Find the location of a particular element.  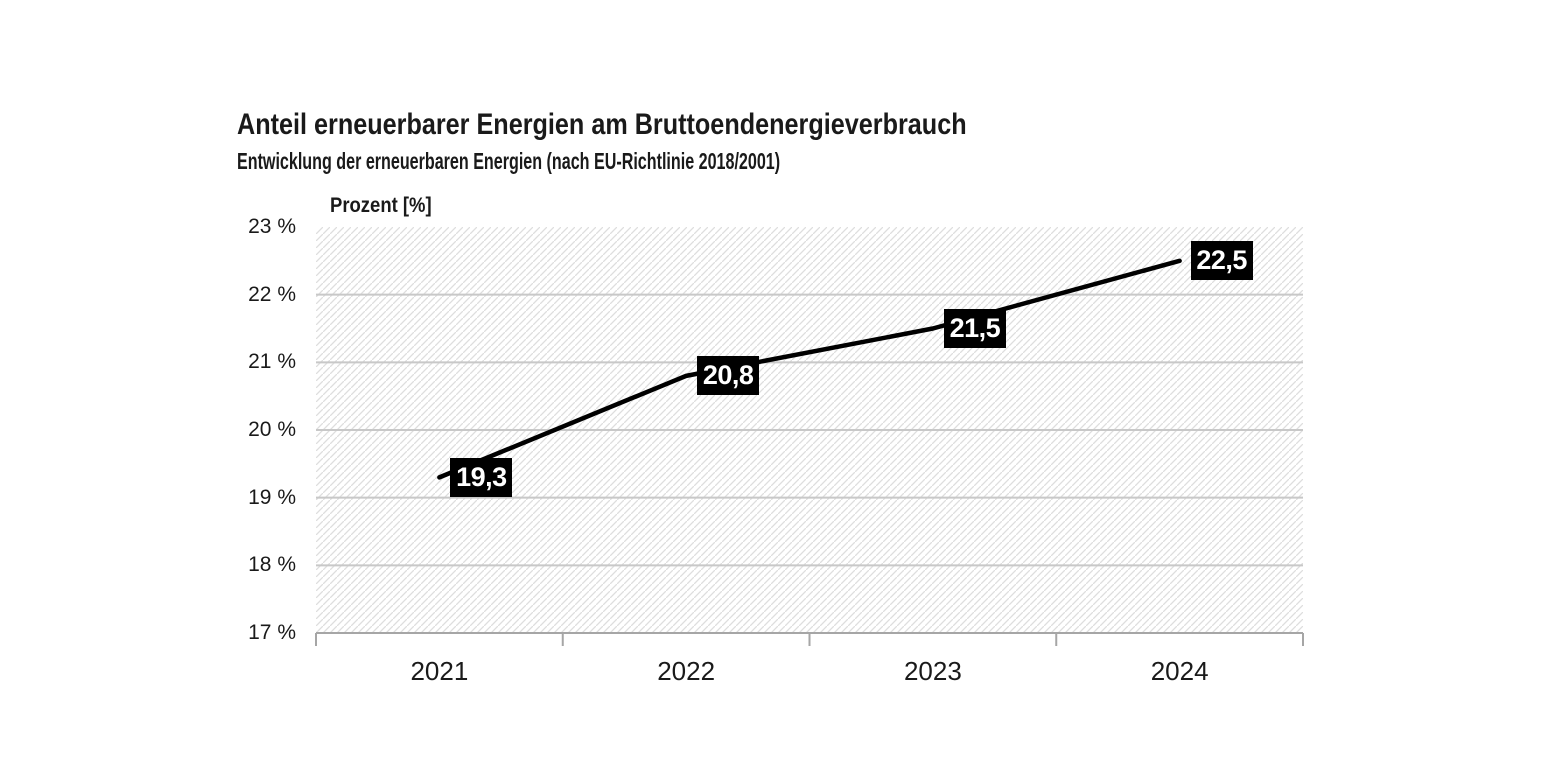

y-tick-label: 19 % is located at coordinates (272, 497).